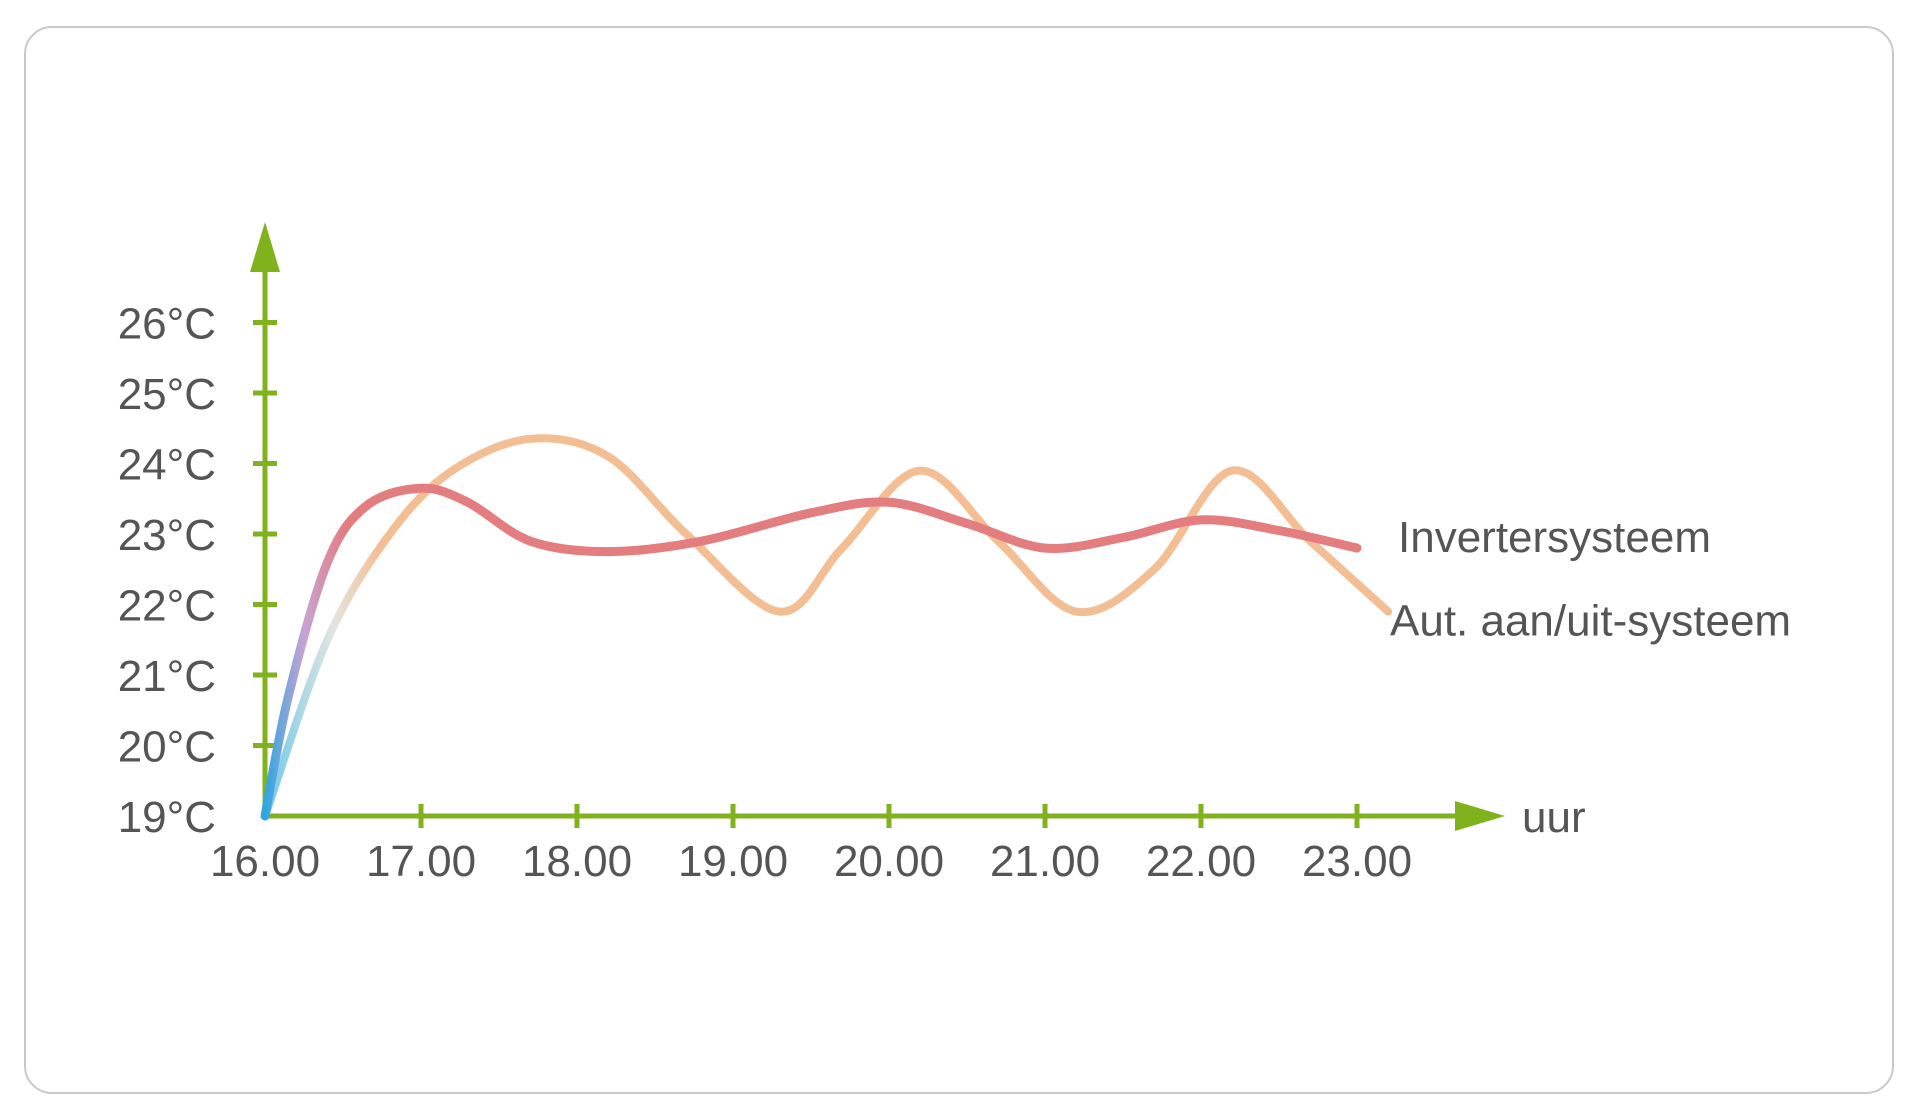 The image size is (1920, 1120). What do you see at coordinates (265, 861) in the screenshot?
I see `x-tick-label: 16.00` at bounding box center [265, 861].